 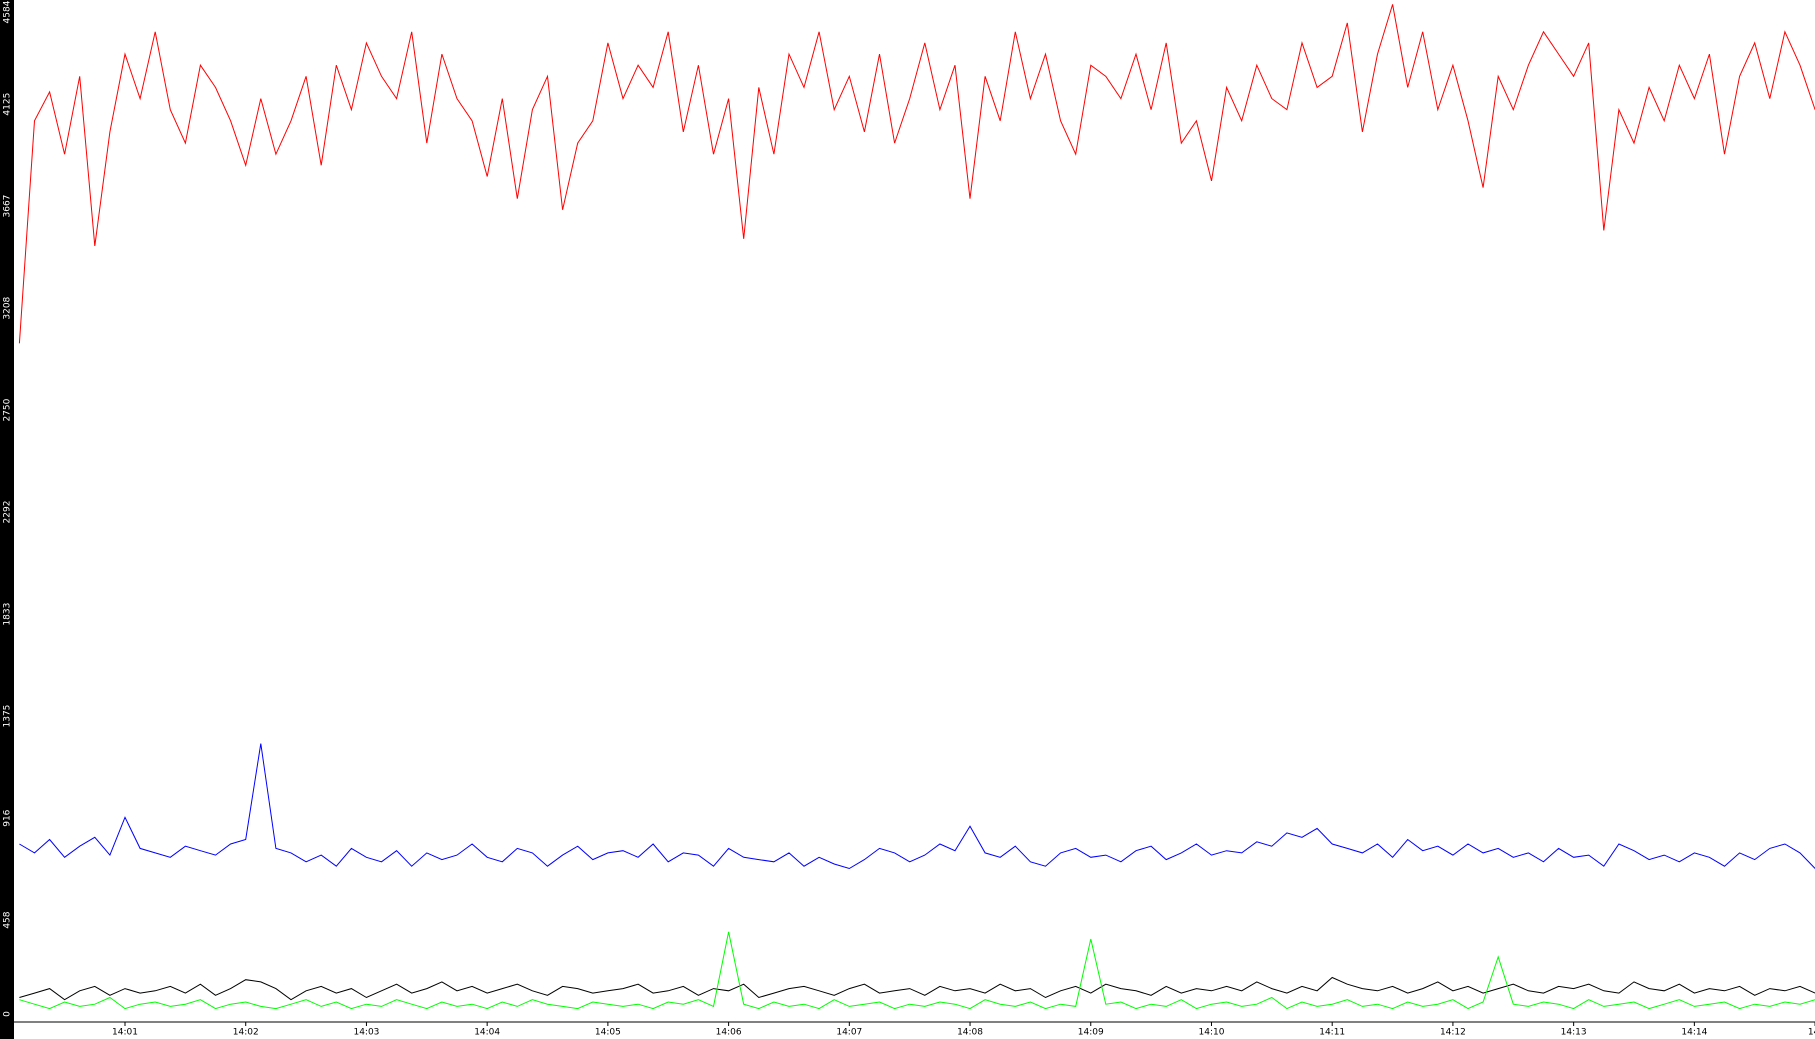 I want to click on x-tick-label: 14:13, so click(x=1574, y=1033).